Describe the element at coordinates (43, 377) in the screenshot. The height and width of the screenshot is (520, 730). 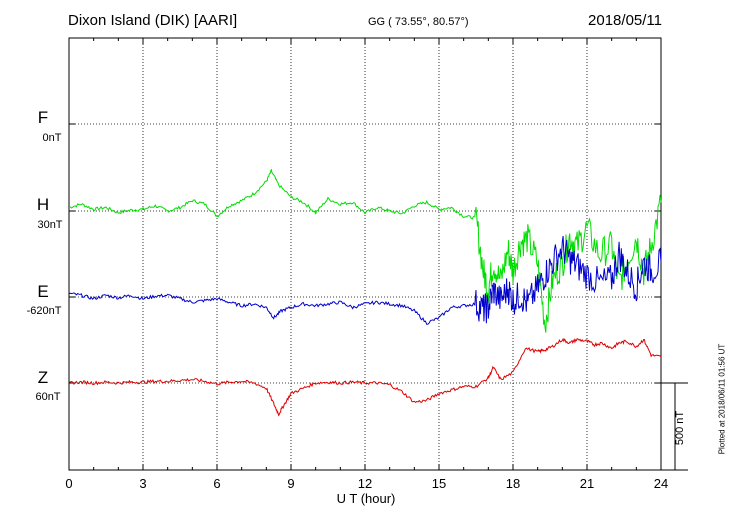
I see `component-label-z: Z` at that location.